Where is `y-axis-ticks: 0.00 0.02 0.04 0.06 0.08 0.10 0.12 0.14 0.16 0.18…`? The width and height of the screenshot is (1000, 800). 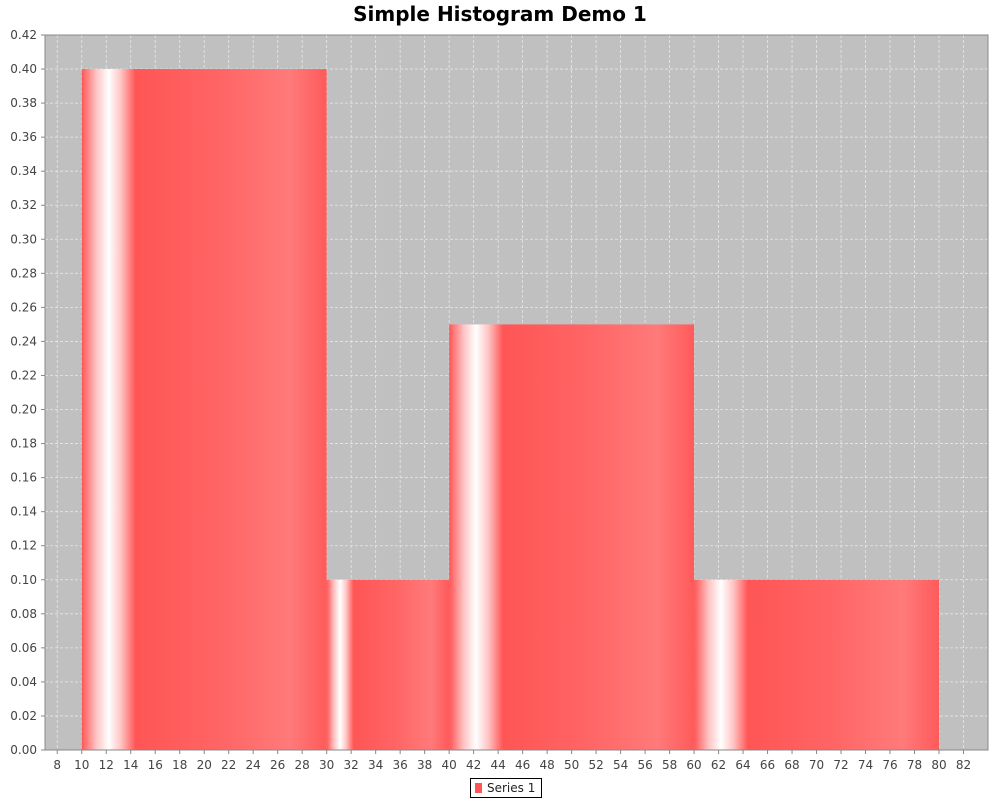 y-axis-ticks: 0.00 0.02 0.04 0.06 0.08 0.10 0.12 0.14 0.16 0.18… is located at coordinates (27, 392).